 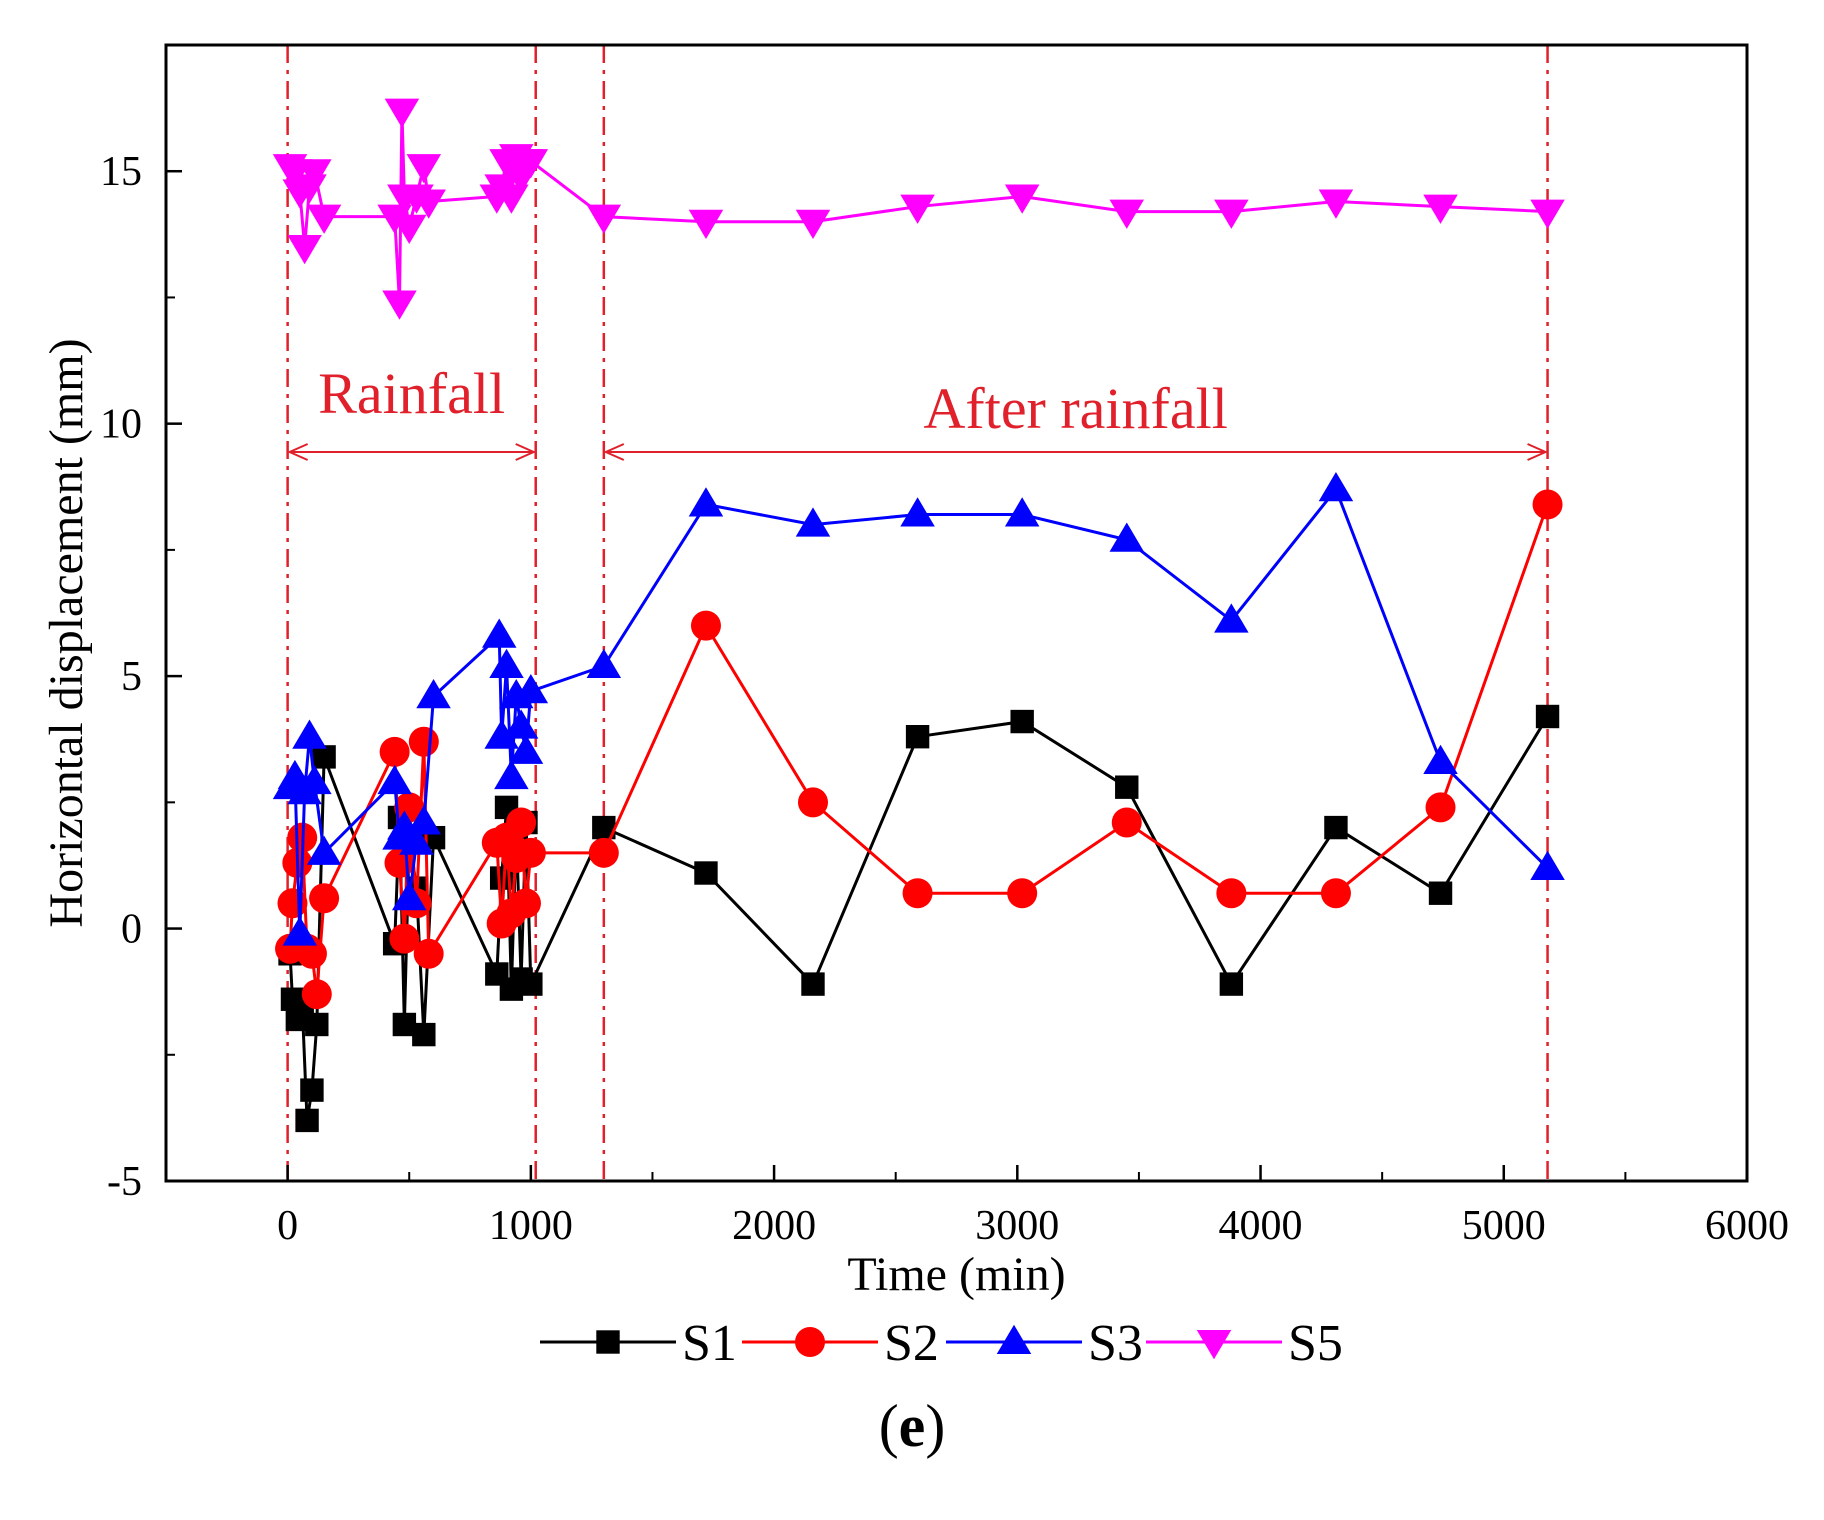 What do you see at coordinates (709, 1343) in the screenshot?
I see `legend-label-s1: S1` at bounding box center [709, 1343].